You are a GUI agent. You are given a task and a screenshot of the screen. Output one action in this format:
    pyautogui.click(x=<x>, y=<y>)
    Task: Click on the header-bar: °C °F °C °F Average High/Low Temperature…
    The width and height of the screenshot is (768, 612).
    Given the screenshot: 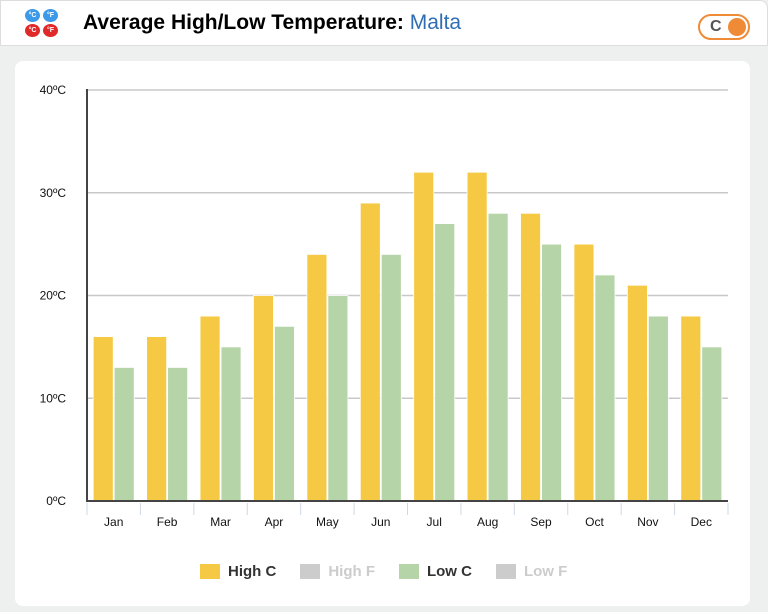 What is the action you would take?
    pyautogui.click(x=384, y=23)
    